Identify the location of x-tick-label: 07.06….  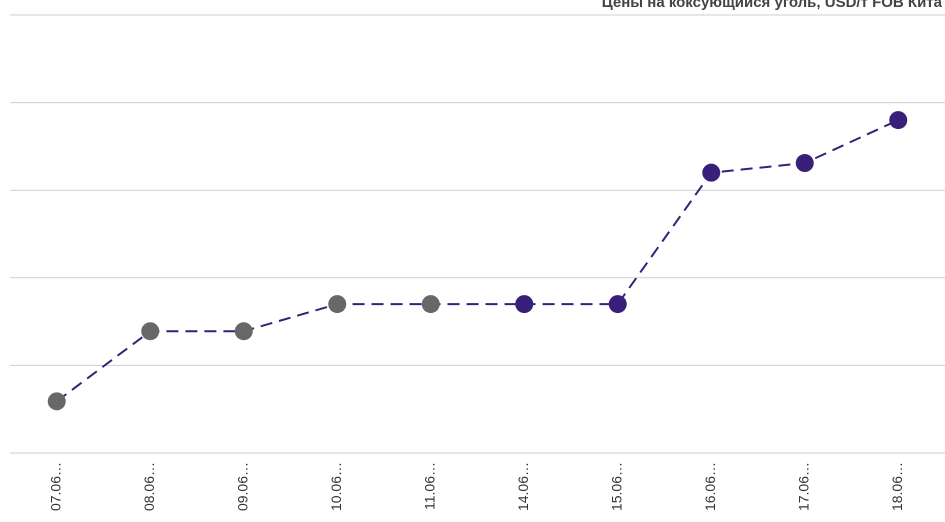
(55, 486).